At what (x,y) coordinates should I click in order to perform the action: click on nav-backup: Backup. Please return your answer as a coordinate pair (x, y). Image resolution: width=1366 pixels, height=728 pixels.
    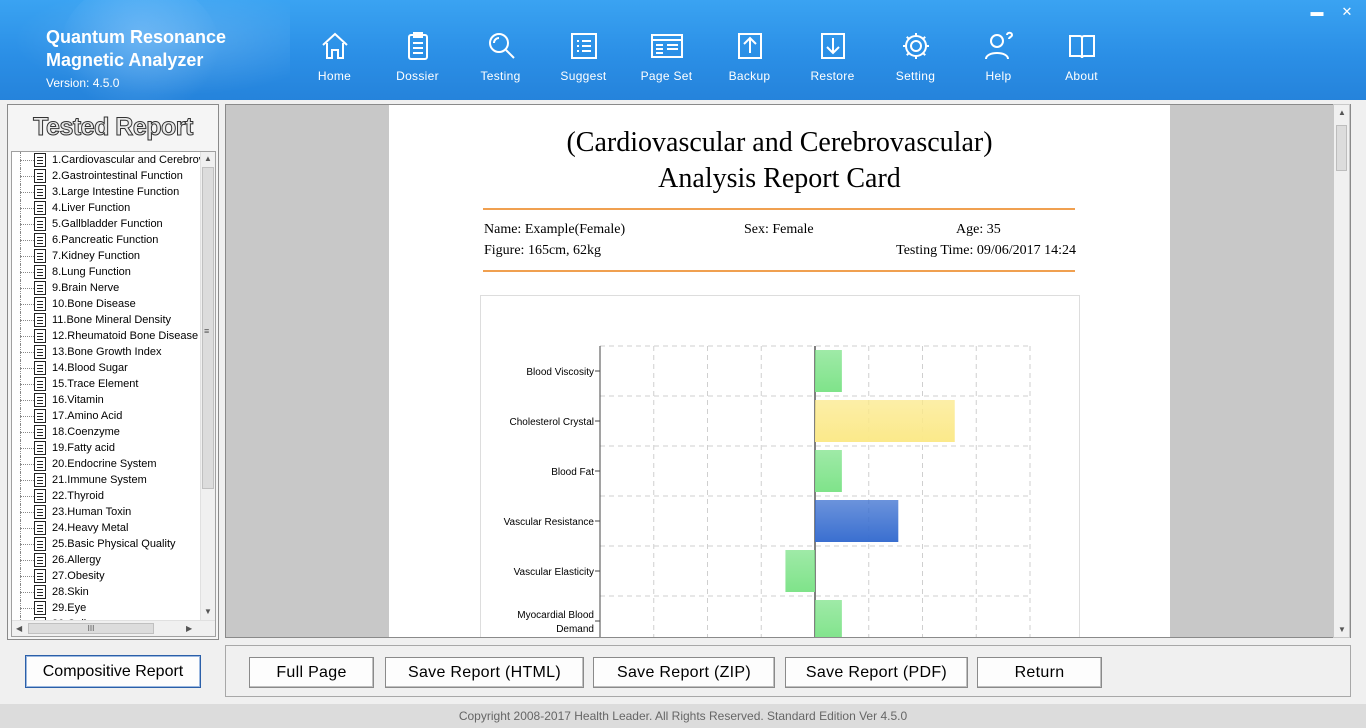
    Looking at the image, I should click on (749, 60).